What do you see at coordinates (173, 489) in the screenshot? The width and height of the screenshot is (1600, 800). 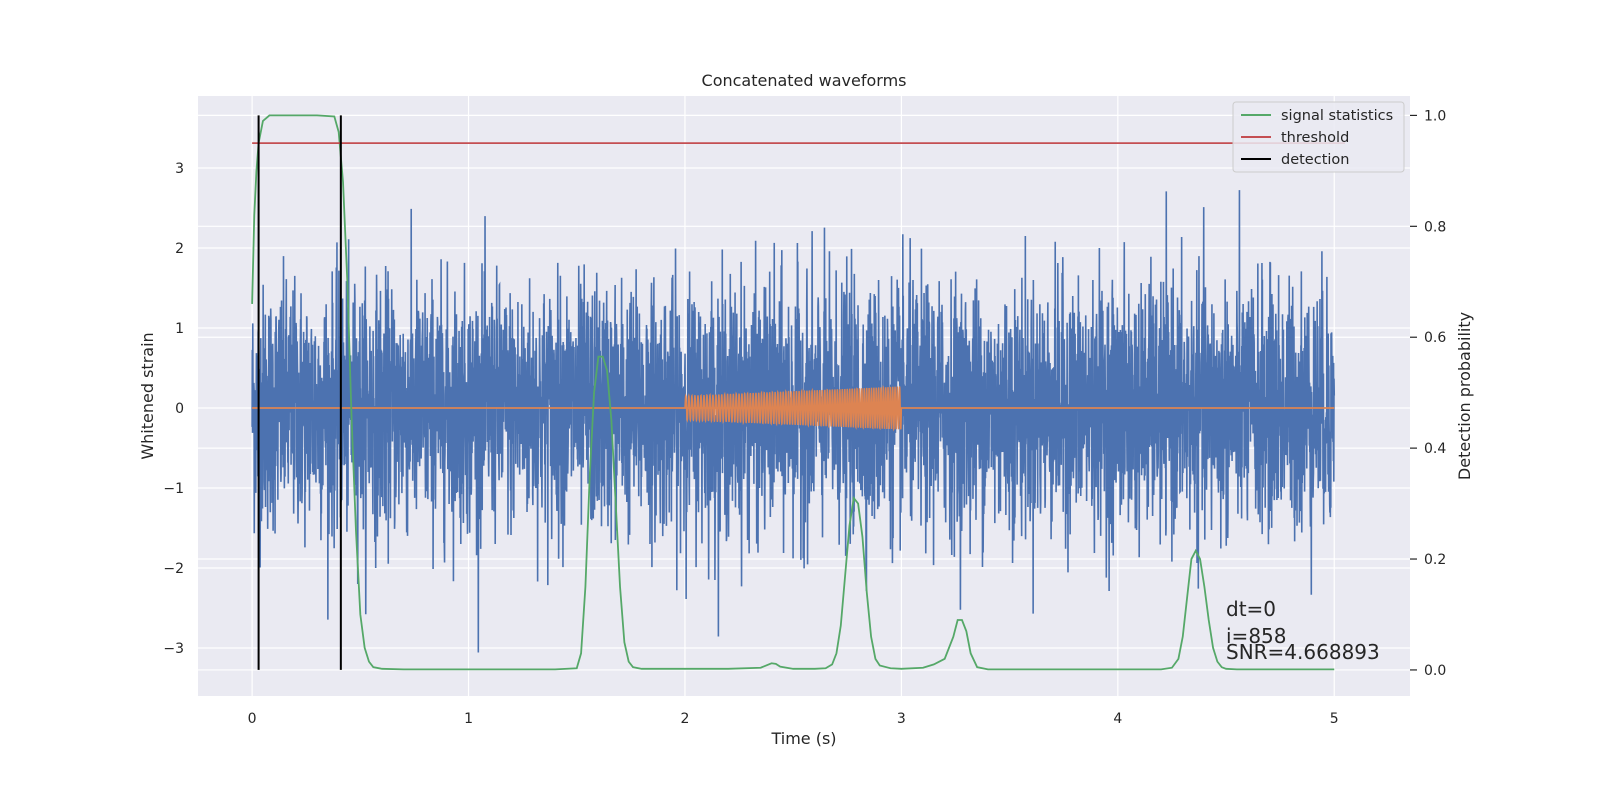 I see `y-tick-label: −1` at bounding box center [173, 489].